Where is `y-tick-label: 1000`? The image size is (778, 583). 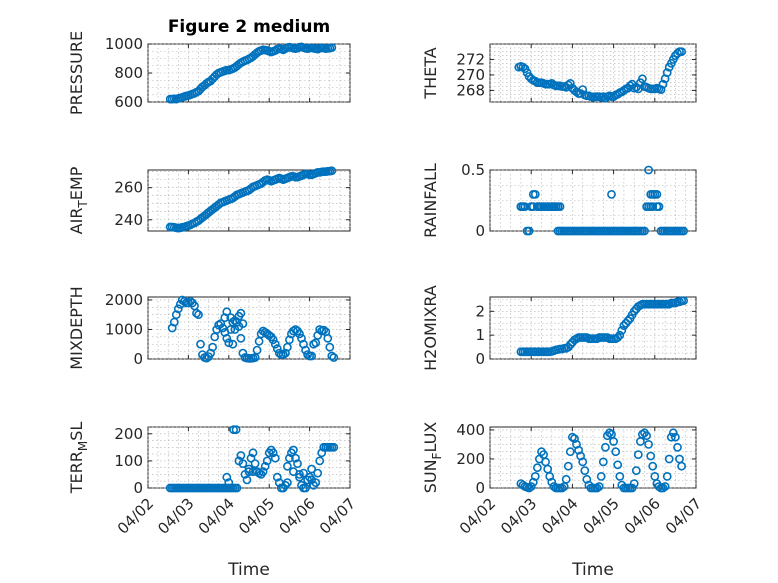
y-tick-label: 1000 is located at coordinates (124, 329).